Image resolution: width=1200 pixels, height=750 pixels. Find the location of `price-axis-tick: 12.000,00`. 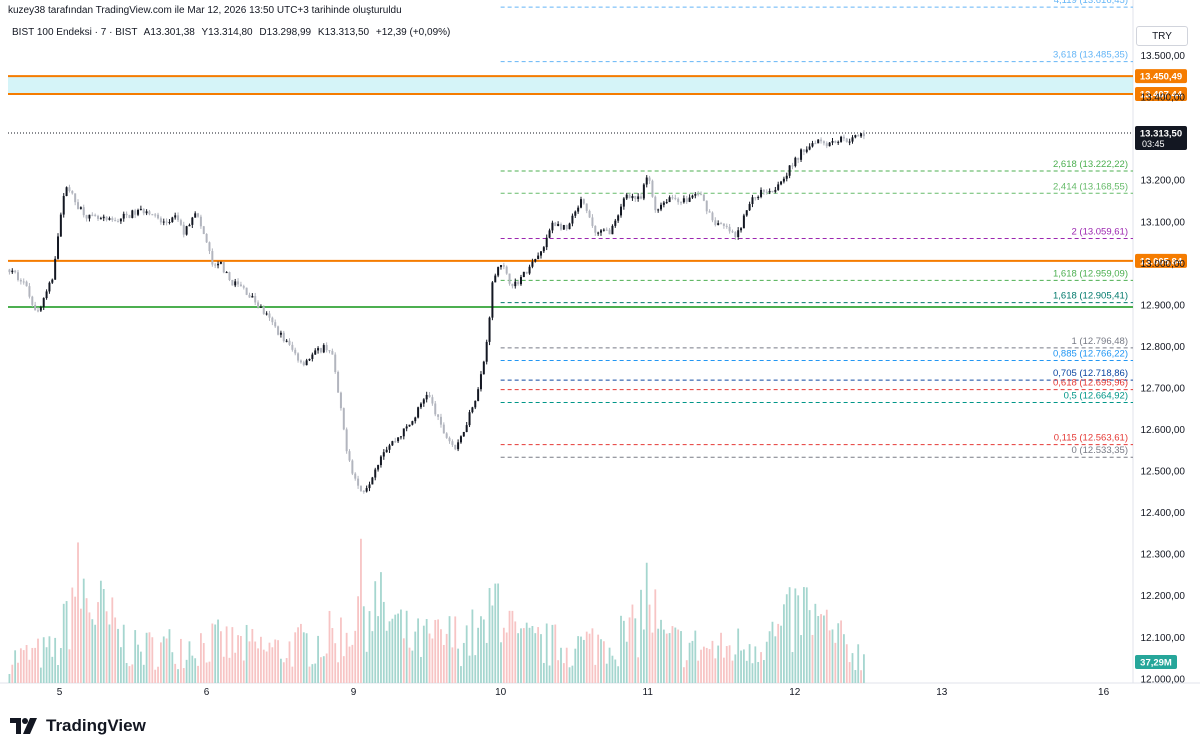

price-axis-tick: 12.000,00 is located at coordinates (1163, 679).